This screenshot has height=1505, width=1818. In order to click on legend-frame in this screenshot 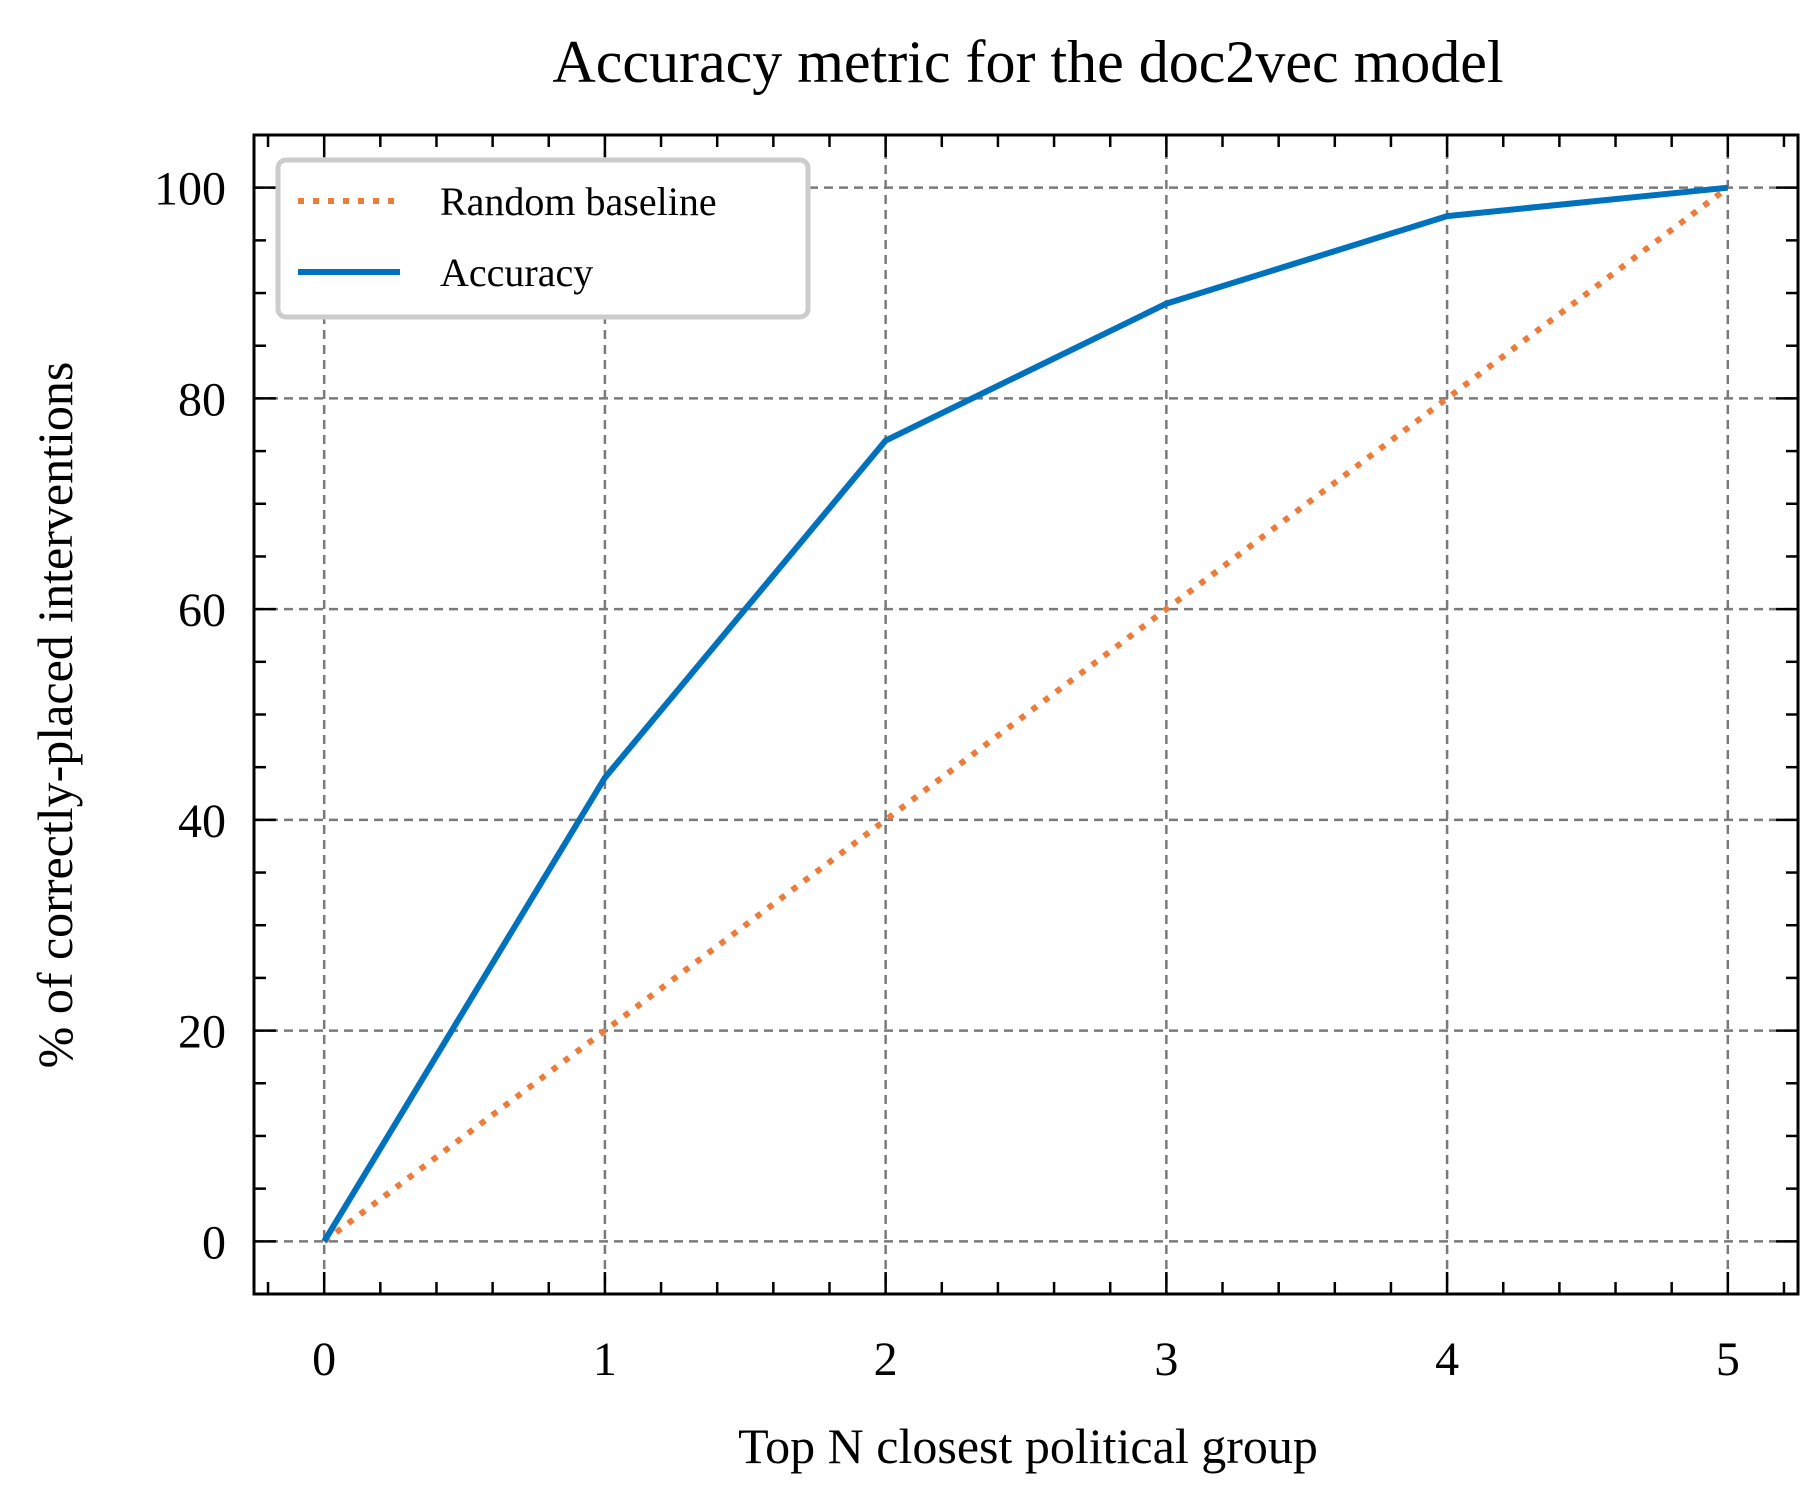, I will do `click(543, 238)`.